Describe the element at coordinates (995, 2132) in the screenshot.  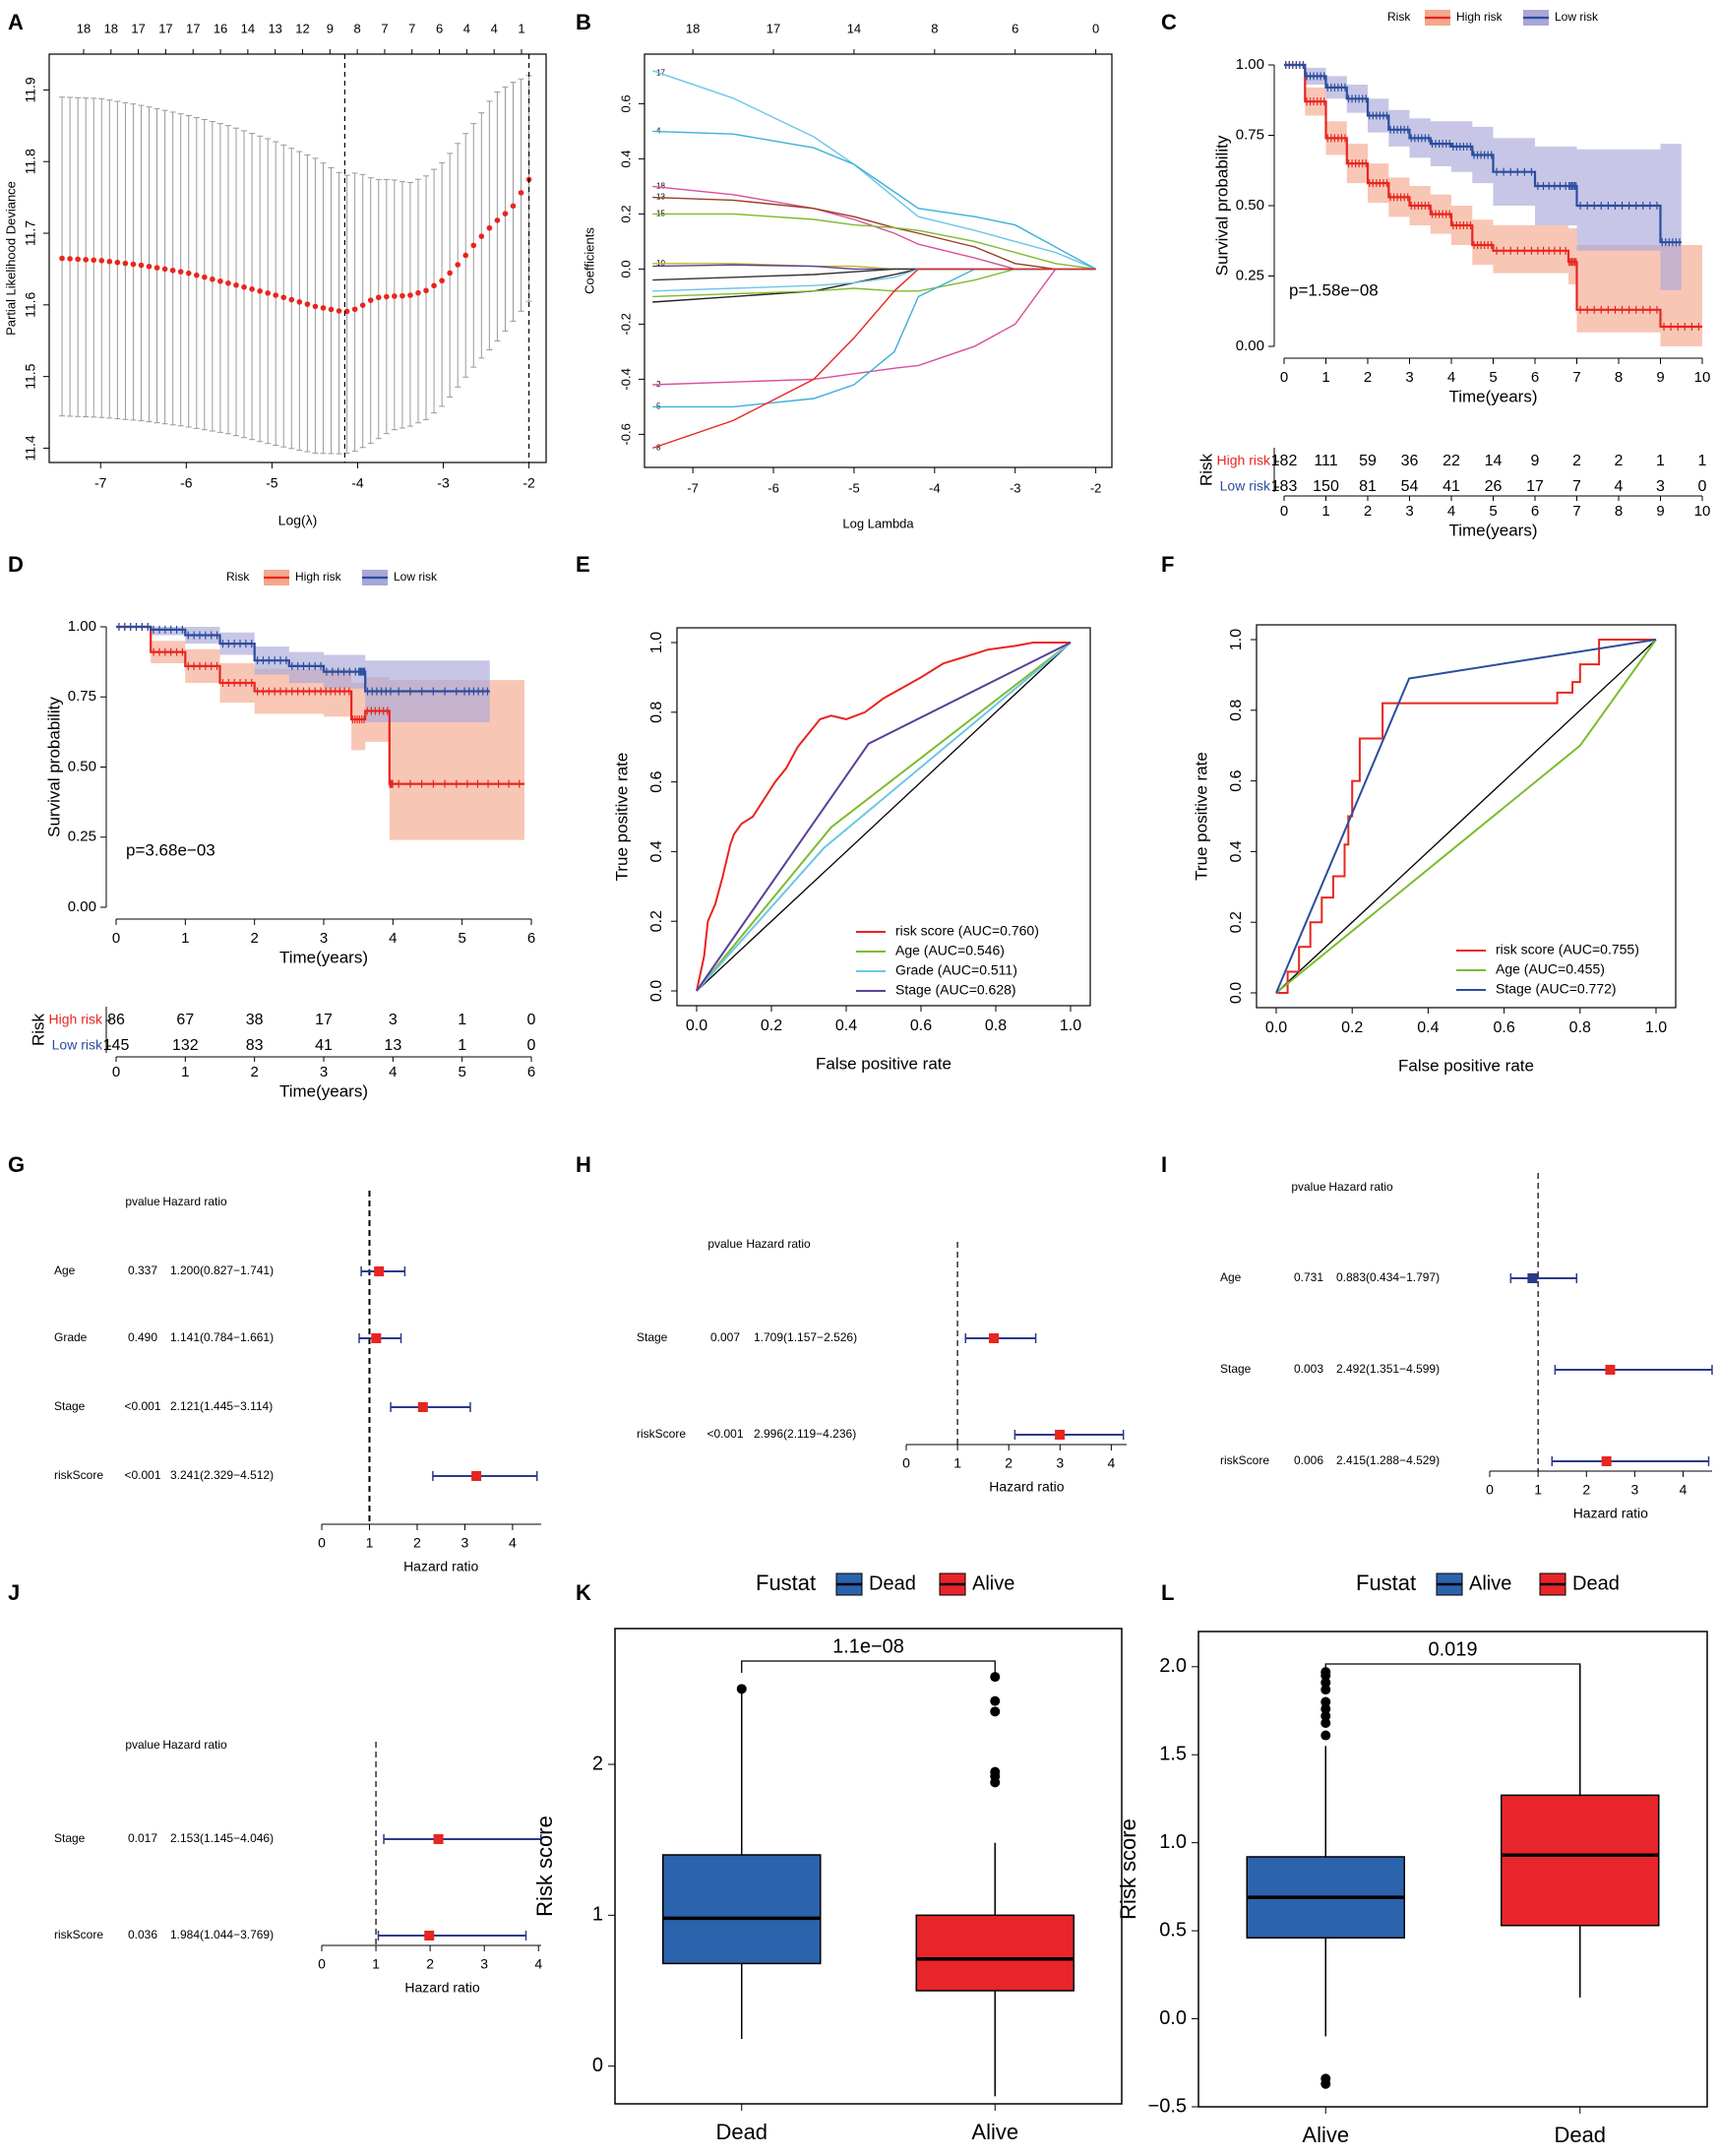
I see `x-tick-label: Alive` at that location.